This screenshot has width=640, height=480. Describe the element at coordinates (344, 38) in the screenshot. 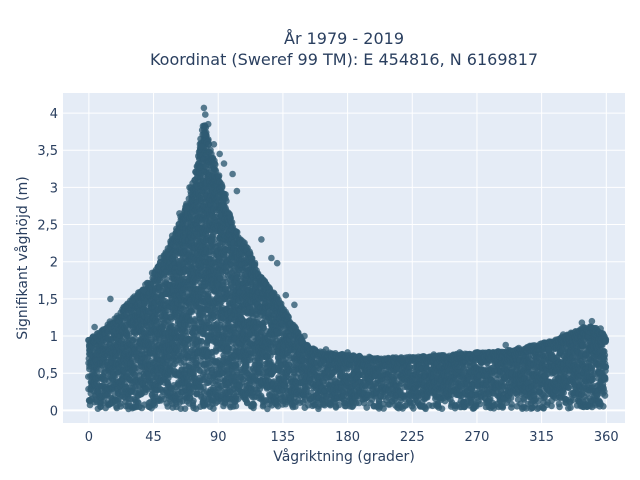

I see `chart-title: År 1979 - 2019` at that location.